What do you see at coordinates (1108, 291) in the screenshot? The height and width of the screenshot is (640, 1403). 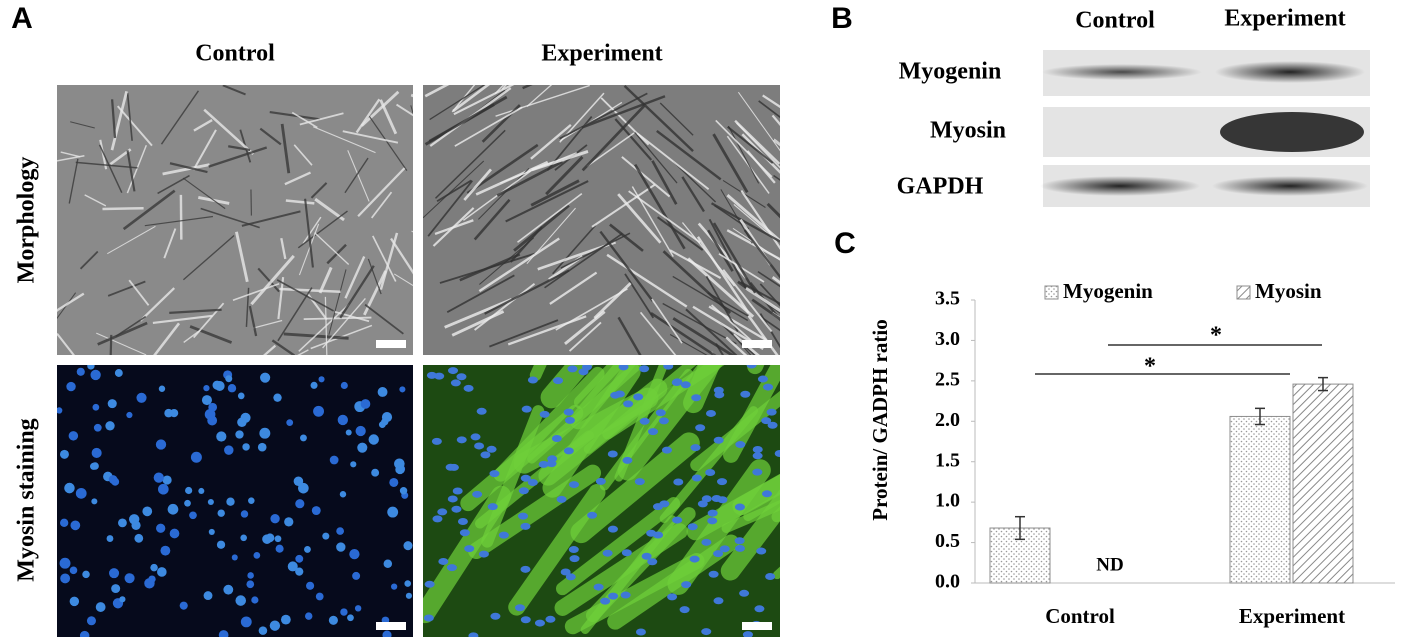 I see `legend-label: Myogenin` at bounding box center [1108, 291].